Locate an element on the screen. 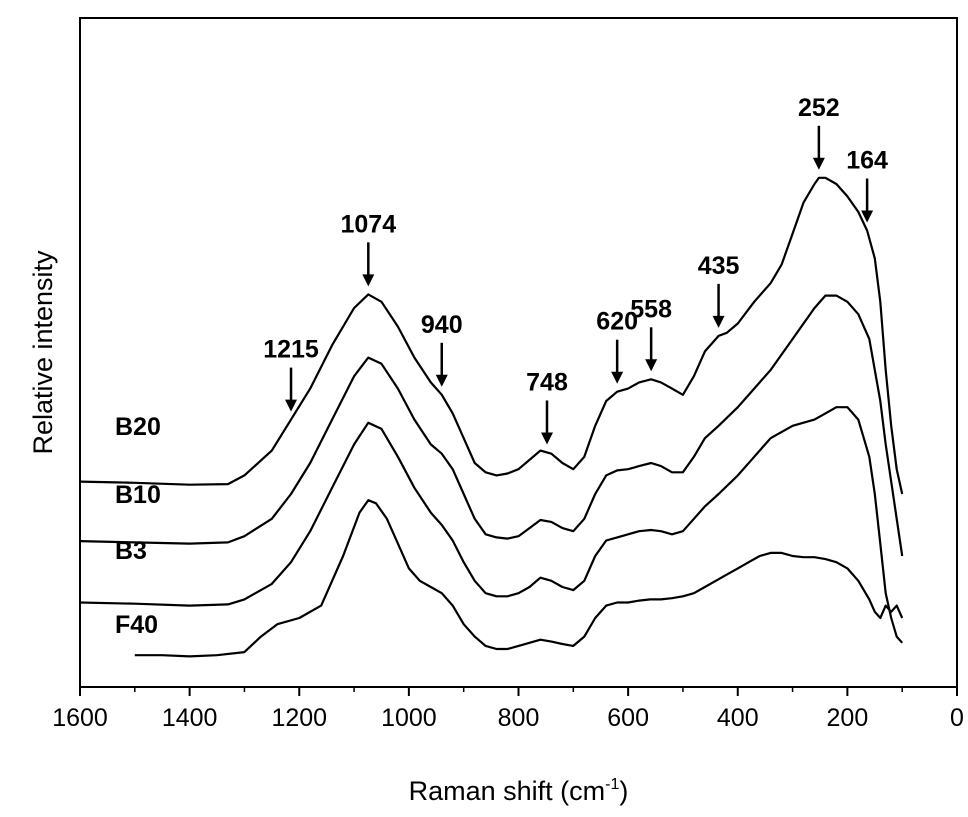  peak-label-435: 435 is located at coordinates (719, 266).